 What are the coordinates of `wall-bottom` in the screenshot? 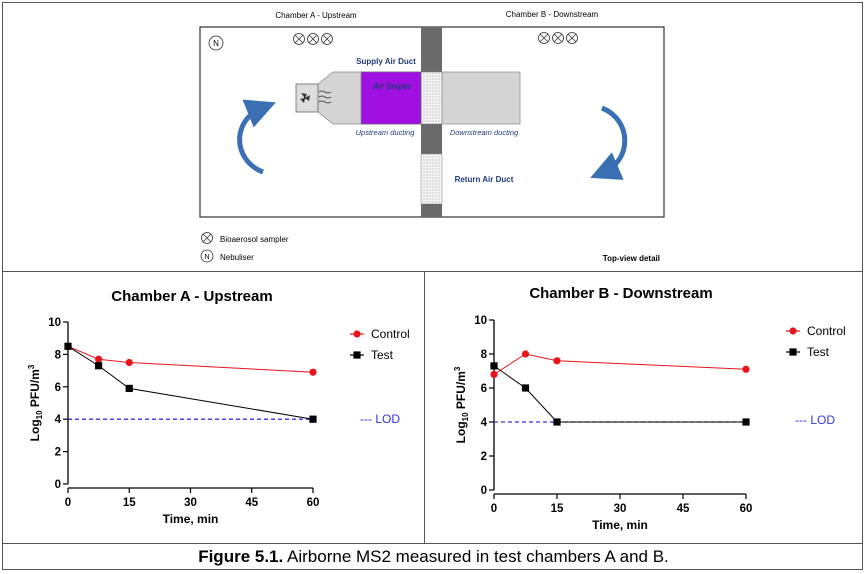 It's located at (431, 210).